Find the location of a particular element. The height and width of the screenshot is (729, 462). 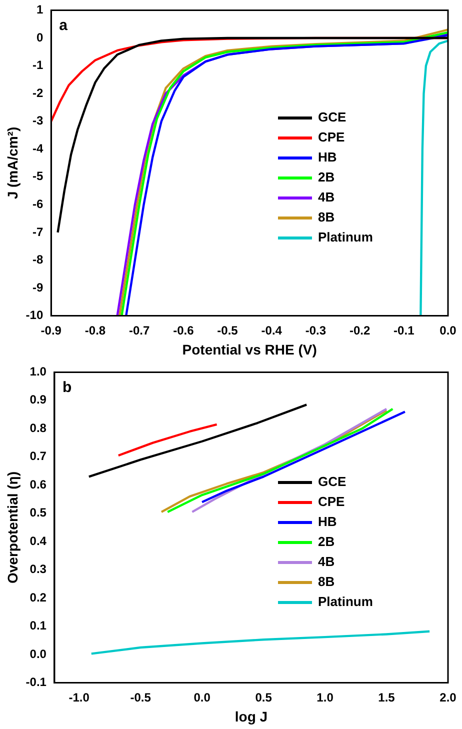

y-tick-label: -0.1 is located at coordinates (36, 682).